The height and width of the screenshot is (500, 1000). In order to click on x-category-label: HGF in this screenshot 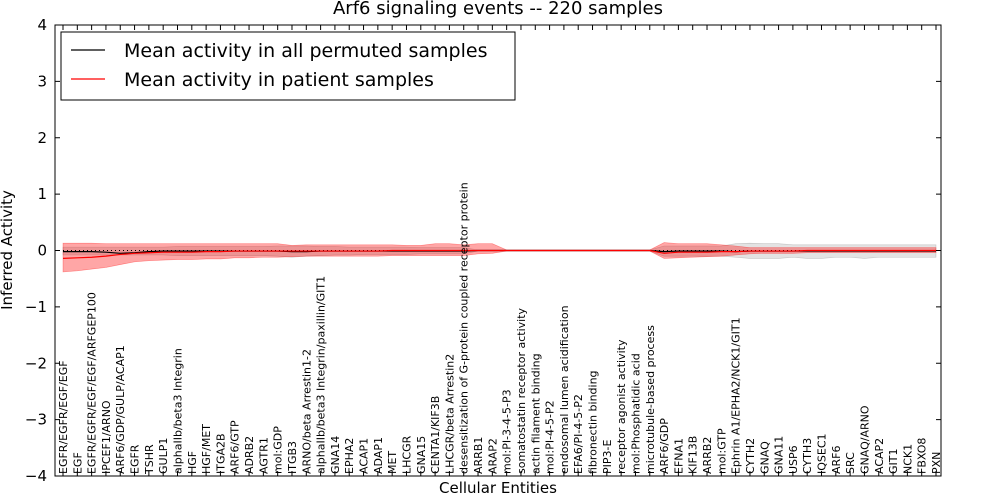, I will do `click(192, 462)`.